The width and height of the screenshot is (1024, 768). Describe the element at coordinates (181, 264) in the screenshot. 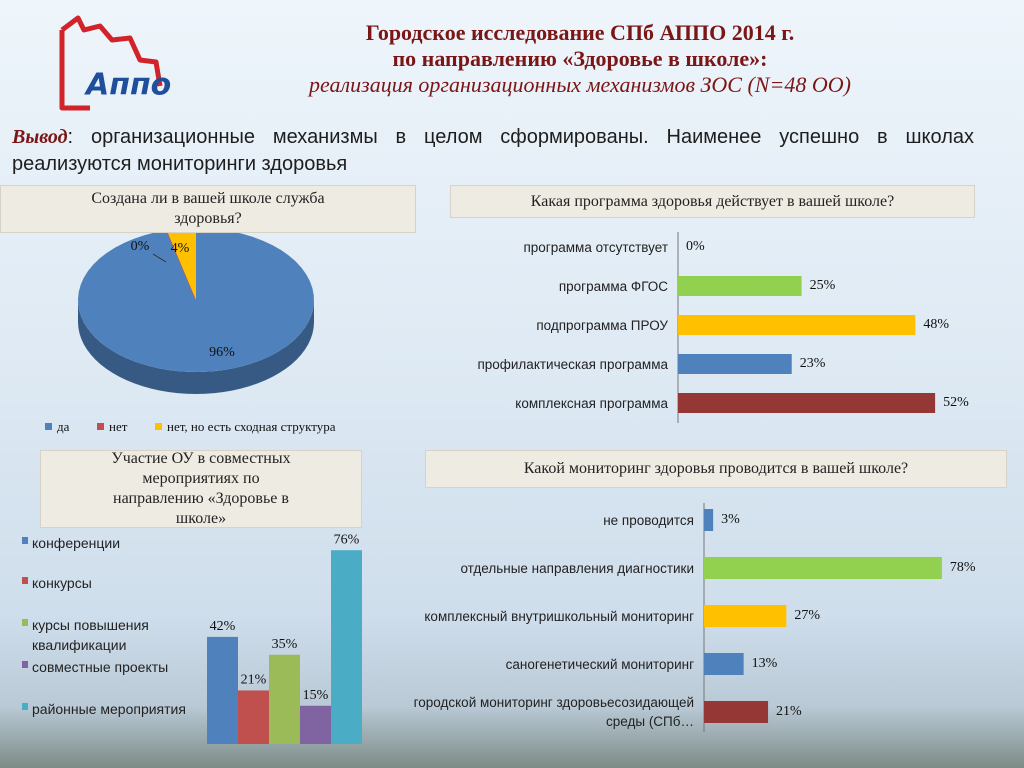

I see `pie-slice` at that location.